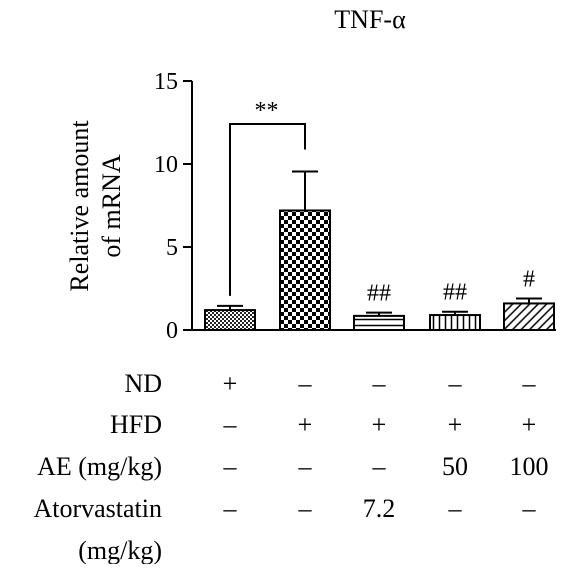 This screenshot has height=569, width=568. I want to click on significance-marker-4: ##, so click(455, 293).